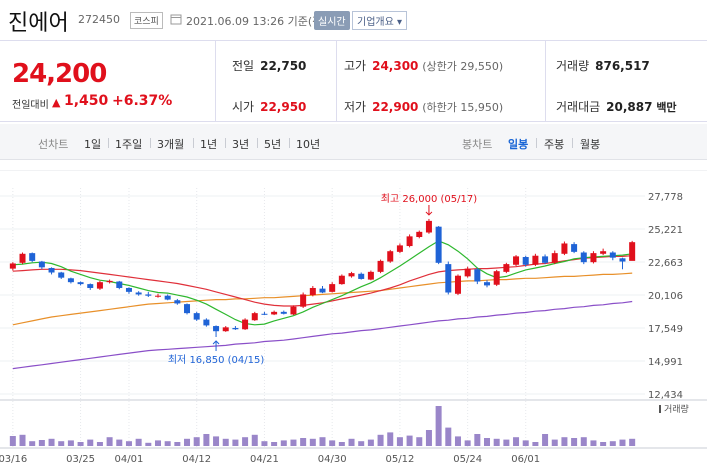 This screenshot has height=466, width=707. What do you see at coordinates (146, 20) in the screenshot?
I see `market-badge: 코스피` at bounding box center [146, 20].